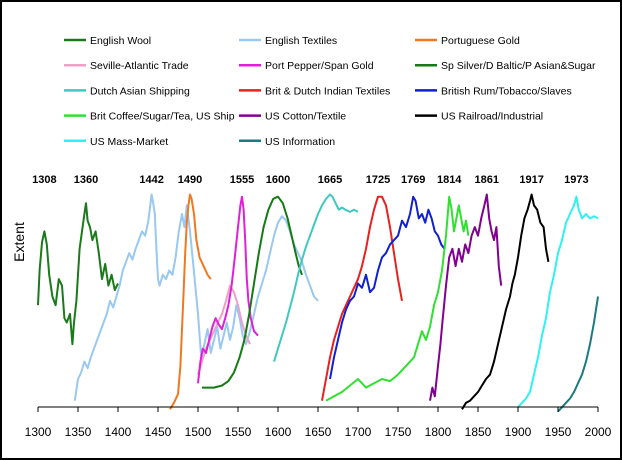  I want to click on peak-label-1308: 1308, so click(44, 180).